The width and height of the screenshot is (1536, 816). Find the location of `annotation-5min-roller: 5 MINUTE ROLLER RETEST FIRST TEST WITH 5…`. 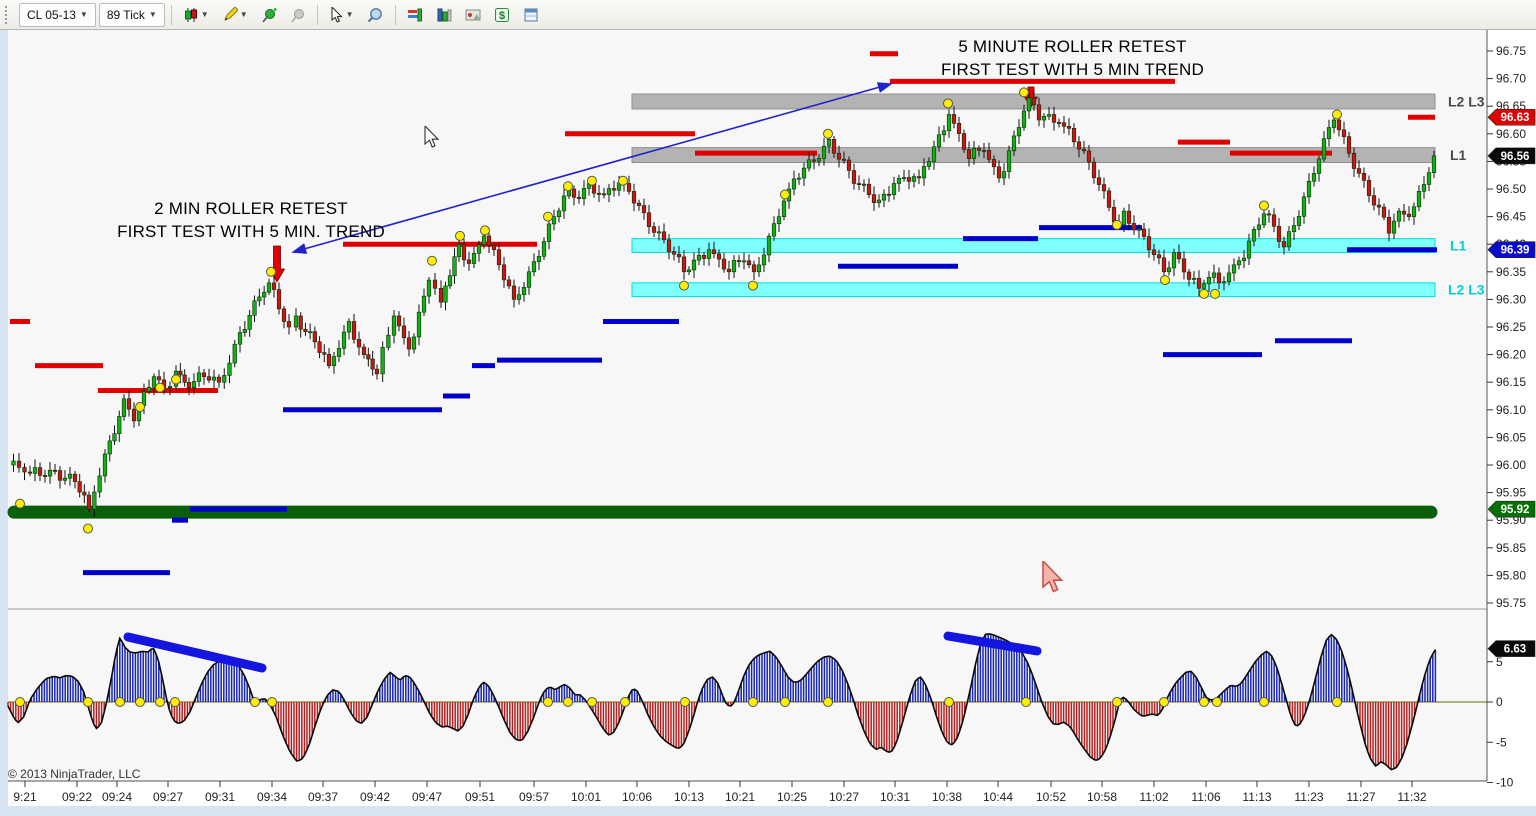

annotation-5min-roller: 5 MINUTE ROLLER RETEST FIRST TEST WITH 5… is located at coordinates (1072, 58).